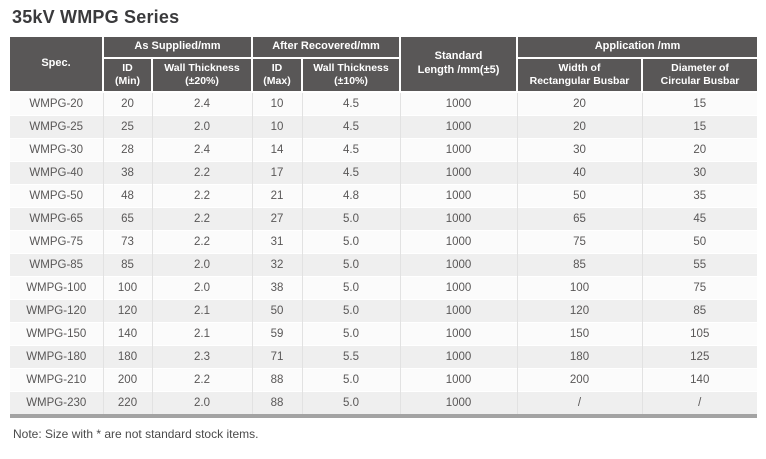 Image resolution: width=766 pixels, height=459 pixels. What do you see at coordinates (699, 242) in the screenshot?
I see `cell-dia-circ: 50` at bounding box center [699, 242].